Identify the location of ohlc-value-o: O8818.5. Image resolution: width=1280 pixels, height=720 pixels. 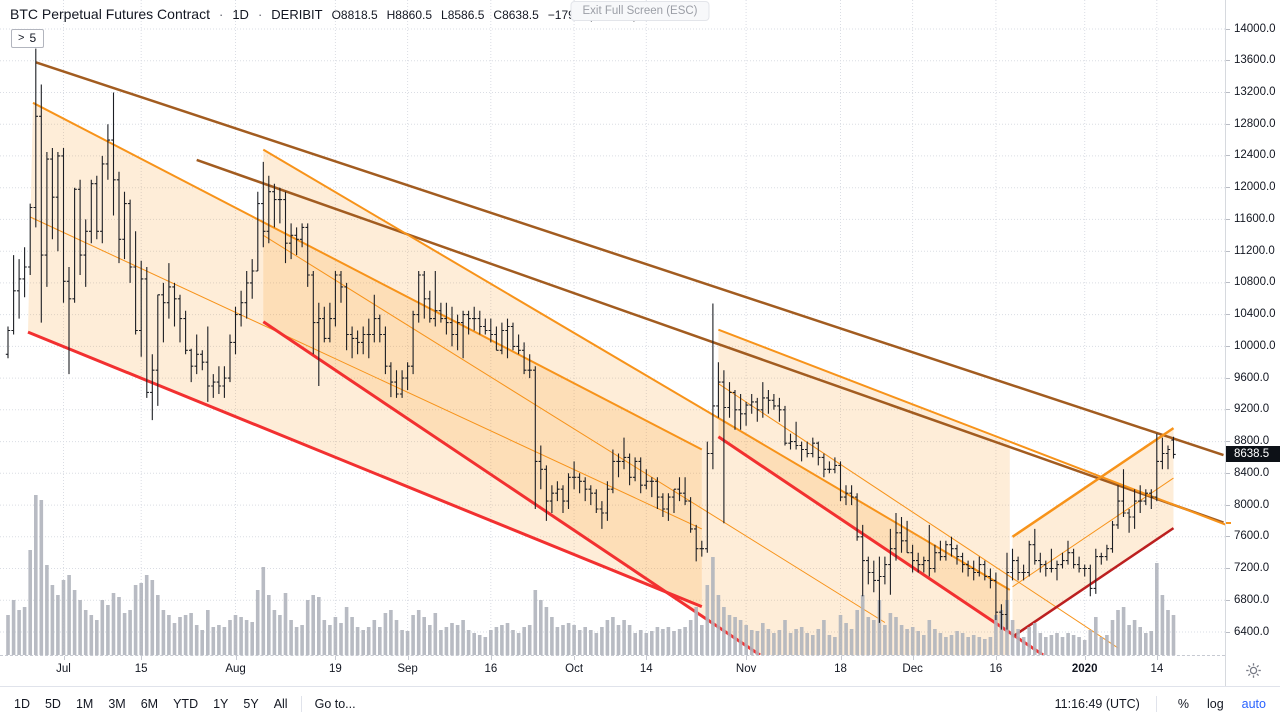
(354, 15).